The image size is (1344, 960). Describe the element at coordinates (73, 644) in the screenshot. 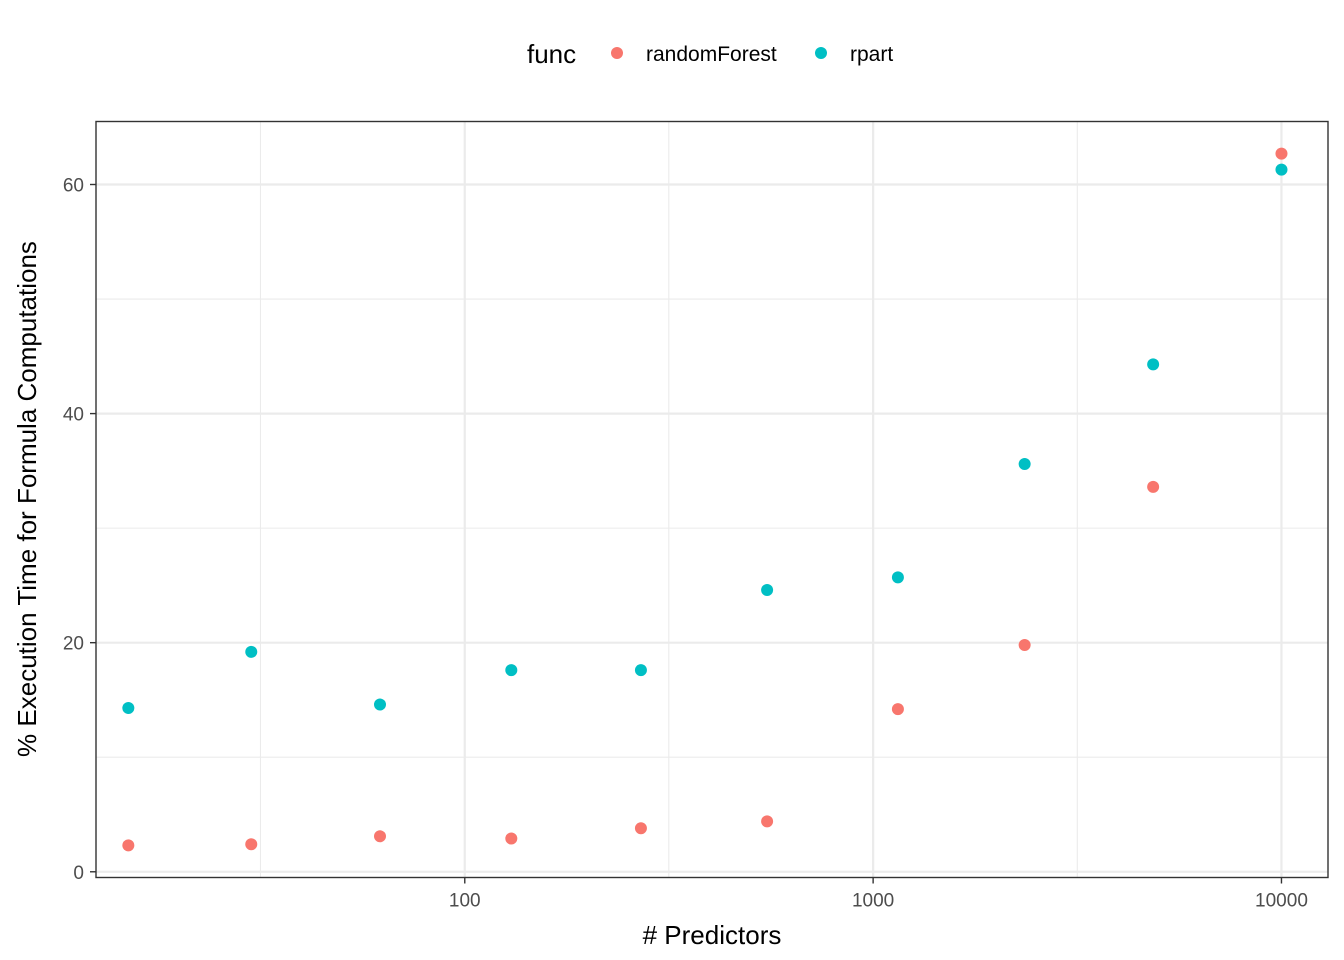

I see `y-tick-label: 20` at that location.